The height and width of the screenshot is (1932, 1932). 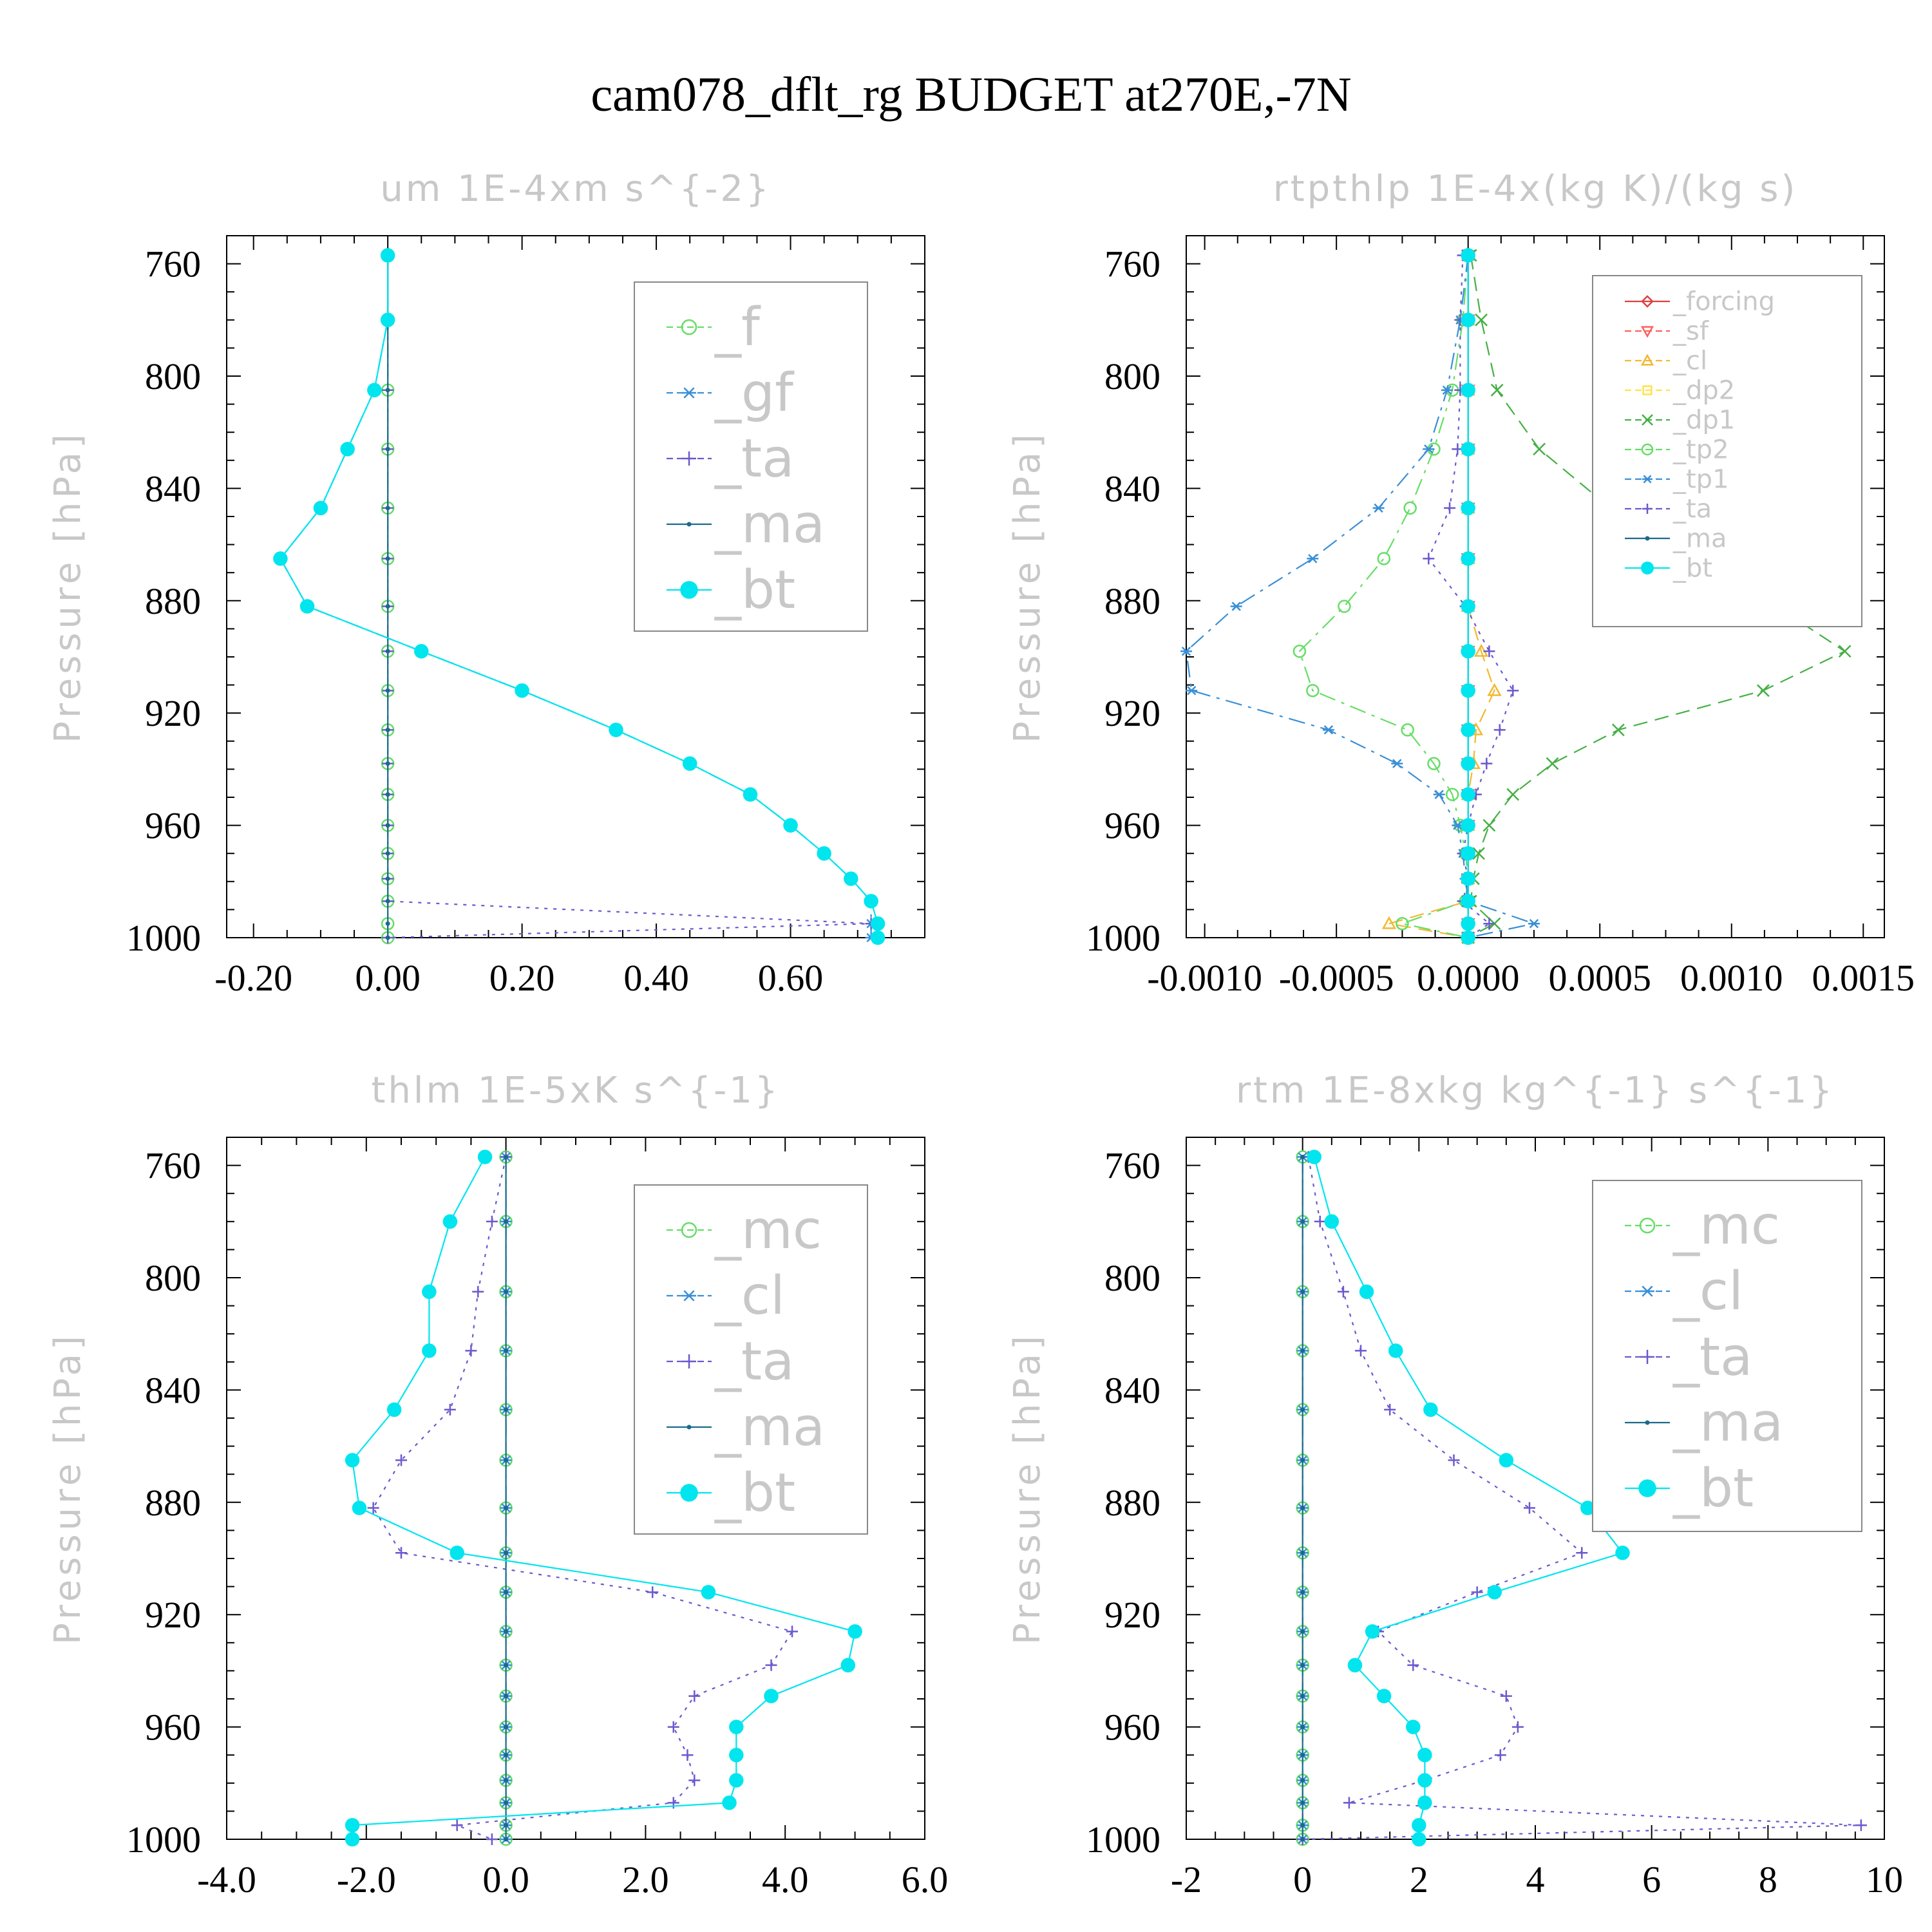 I want to click on y-axis-label: Pressure [hPa], so click(x=68, y=587).